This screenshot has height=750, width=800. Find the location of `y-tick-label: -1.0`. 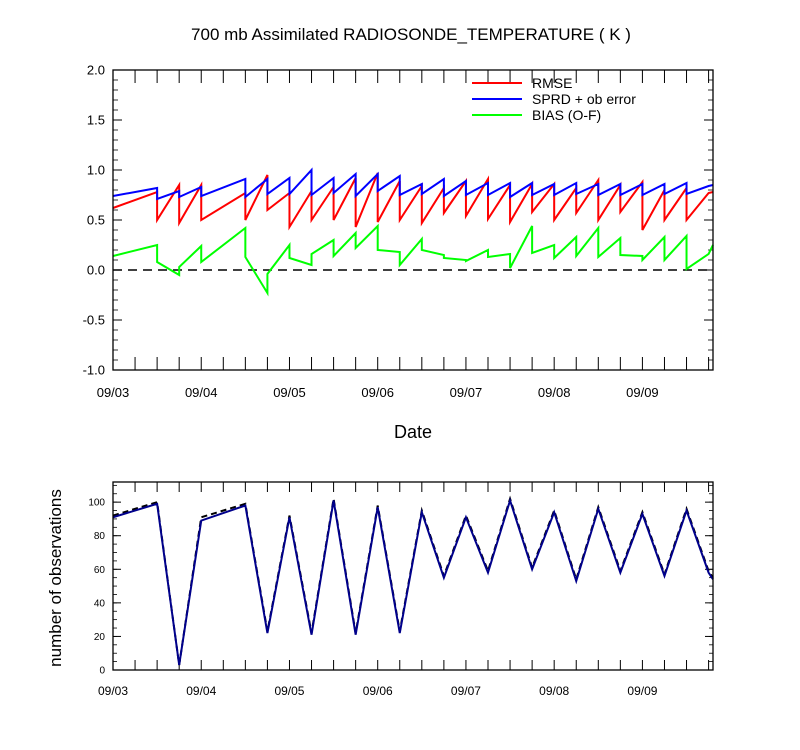

y-tick-label: -1.0 is located at coordinates (94, 370).